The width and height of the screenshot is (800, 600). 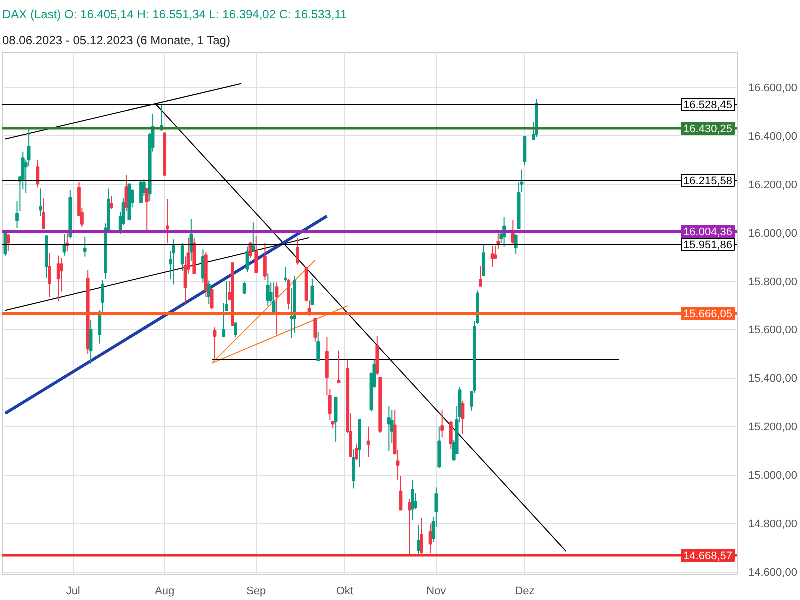 I want to click on x-tick-label: Dez, so click(x=525, y=592).